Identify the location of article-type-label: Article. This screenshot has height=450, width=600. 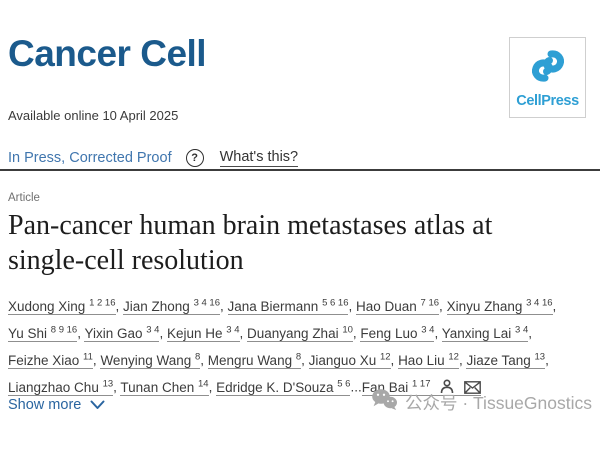
(24, 198).